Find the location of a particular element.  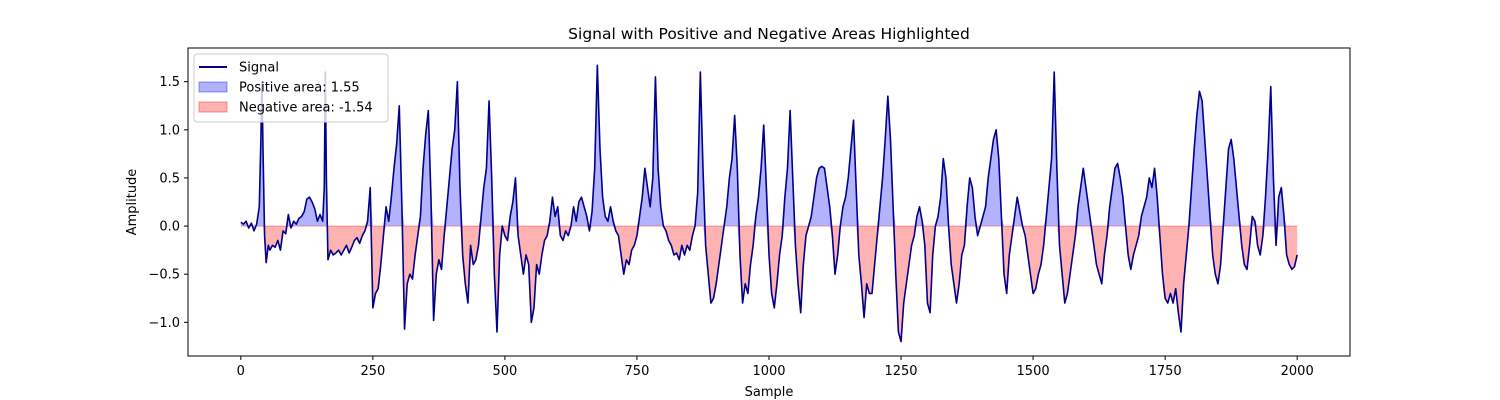

x-tick-label: 1500 is located at coordinates (1033, 371).